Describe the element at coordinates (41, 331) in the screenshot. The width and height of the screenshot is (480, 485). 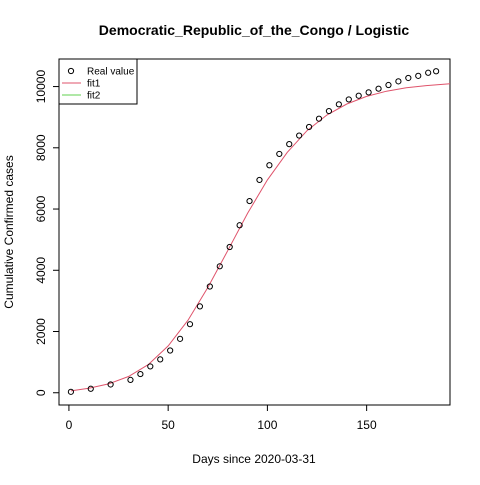
I see `y-tick-label: 2000` at that location.